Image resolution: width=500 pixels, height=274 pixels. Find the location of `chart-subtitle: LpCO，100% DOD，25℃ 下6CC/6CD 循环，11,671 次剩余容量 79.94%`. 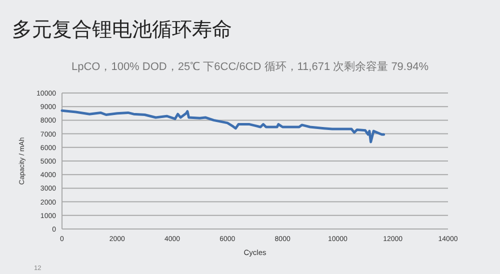

chart-subtitle: LpCO，100% DOD，25℃ 下6CC/6CD 循环，11,671 次剩余容量 79.94% is located at coordinates (250, 66).